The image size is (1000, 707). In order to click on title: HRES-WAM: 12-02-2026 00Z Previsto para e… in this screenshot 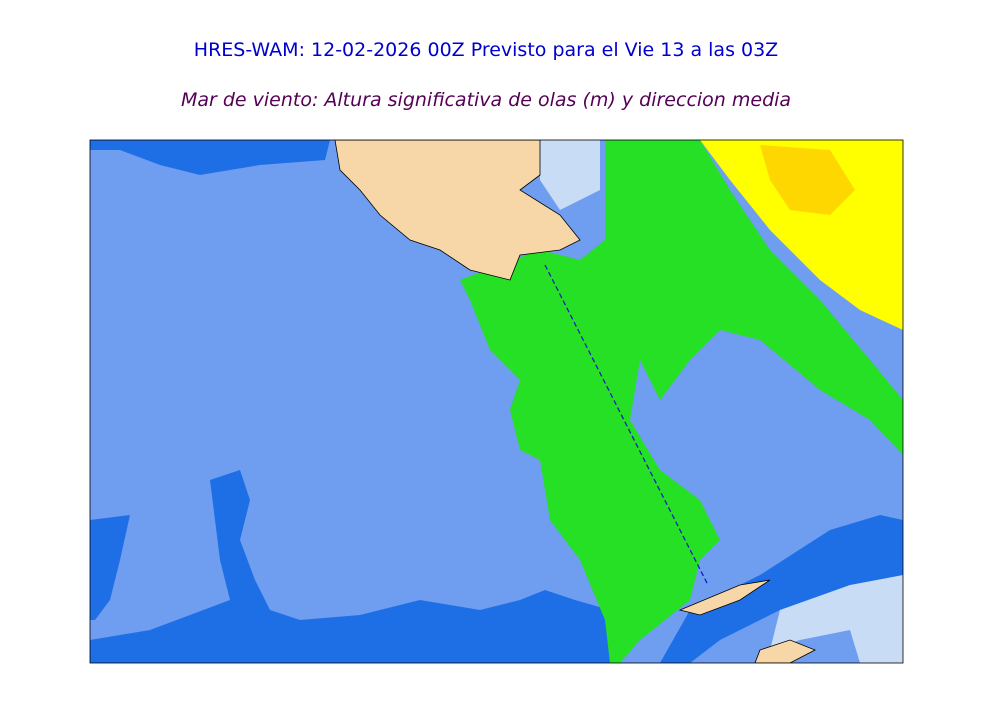, I will do `click(486, 50)`.